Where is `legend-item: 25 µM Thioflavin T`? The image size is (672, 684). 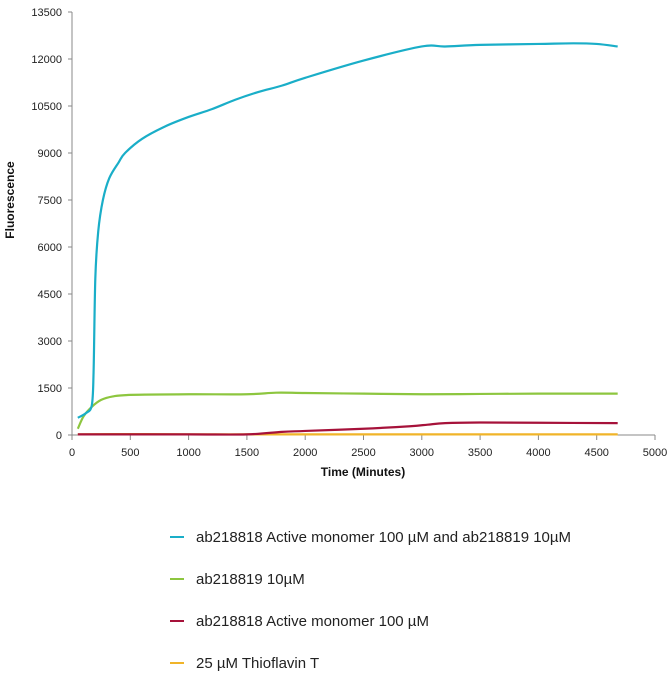
legend-item: 25 µM Thioflavin T is located at coordinates (370, 663).